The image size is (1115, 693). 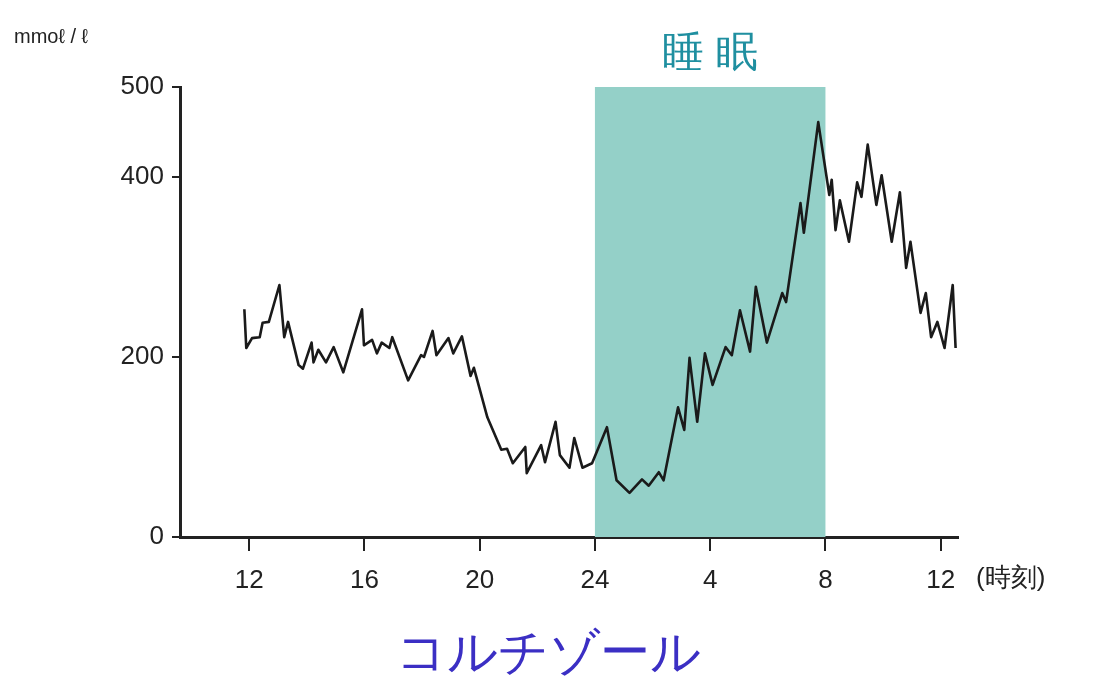 I want to click on x-tick-label: 4, so click(x=710, y=578).